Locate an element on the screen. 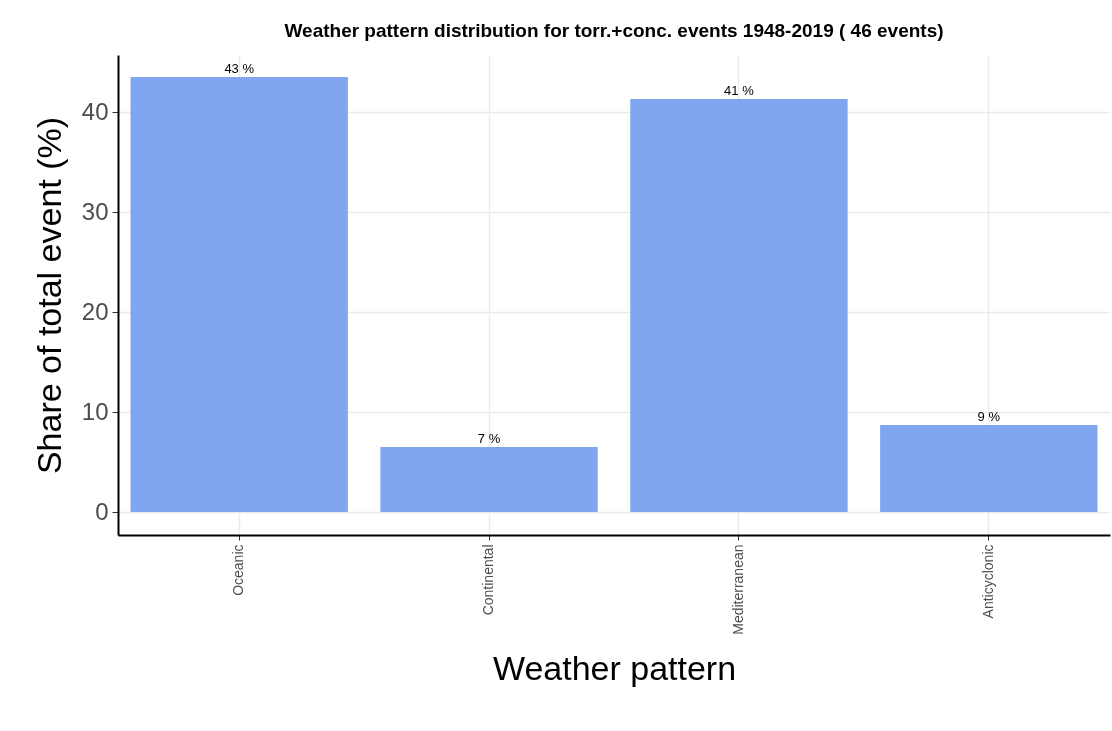 The width and height of the screenshot is (1112, 731). x-tick-label: Oceanic is located at coordinates (238, 570).